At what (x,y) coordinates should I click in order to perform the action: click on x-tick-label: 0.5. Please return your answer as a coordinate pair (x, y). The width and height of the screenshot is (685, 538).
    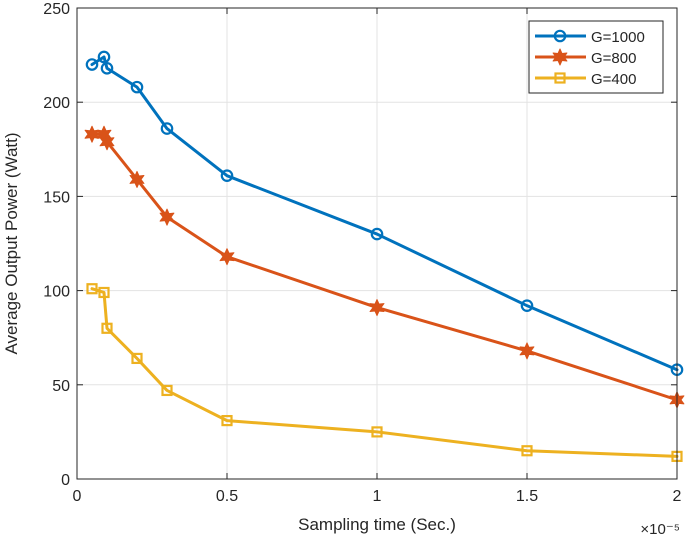
    Looking at the image, I should click on (227, 496).